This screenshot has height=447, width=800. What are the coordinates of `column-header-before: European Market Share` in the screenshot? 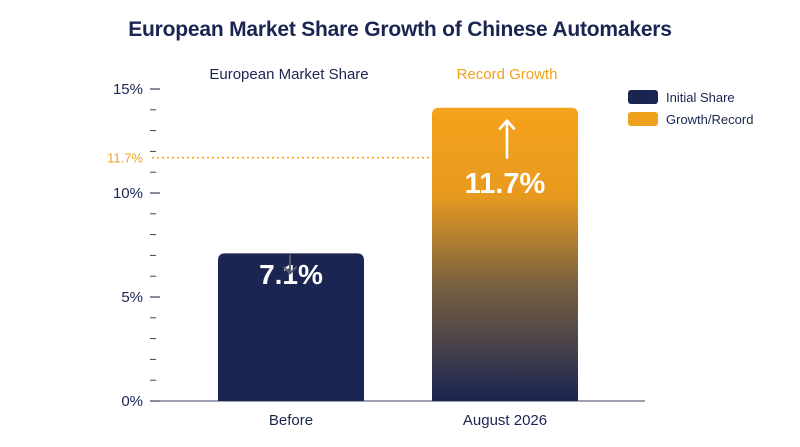 It's located at (288, 74).